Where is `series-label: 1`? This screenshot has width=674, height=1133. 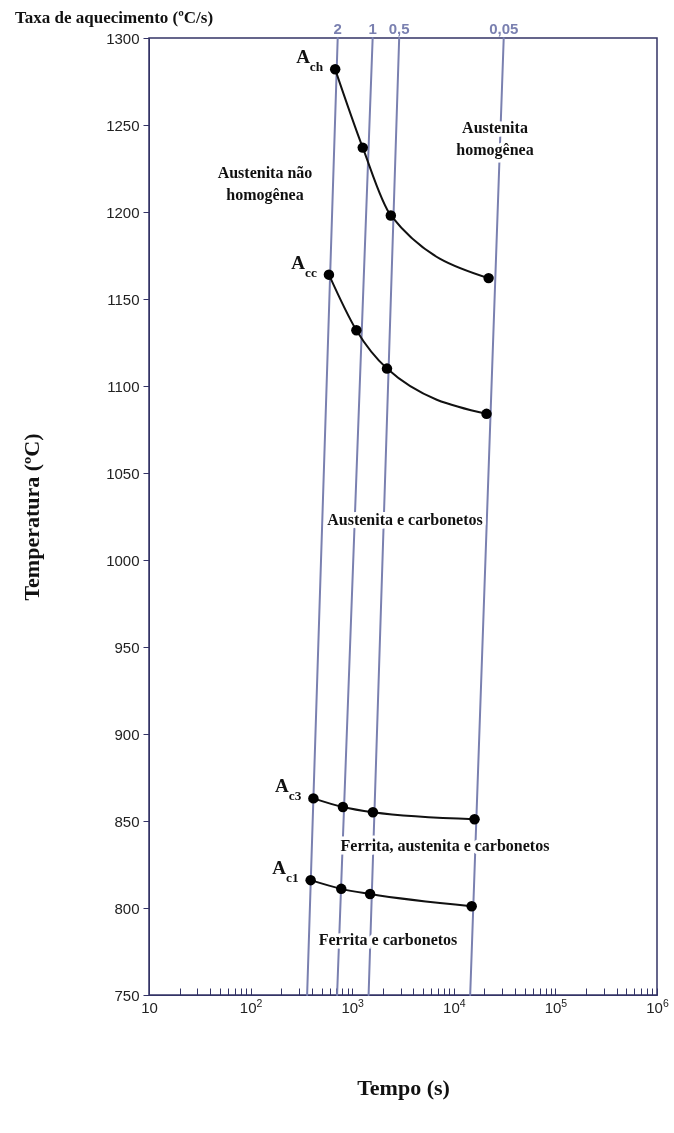
series-label: 1 is located at coordinates (372, 28).